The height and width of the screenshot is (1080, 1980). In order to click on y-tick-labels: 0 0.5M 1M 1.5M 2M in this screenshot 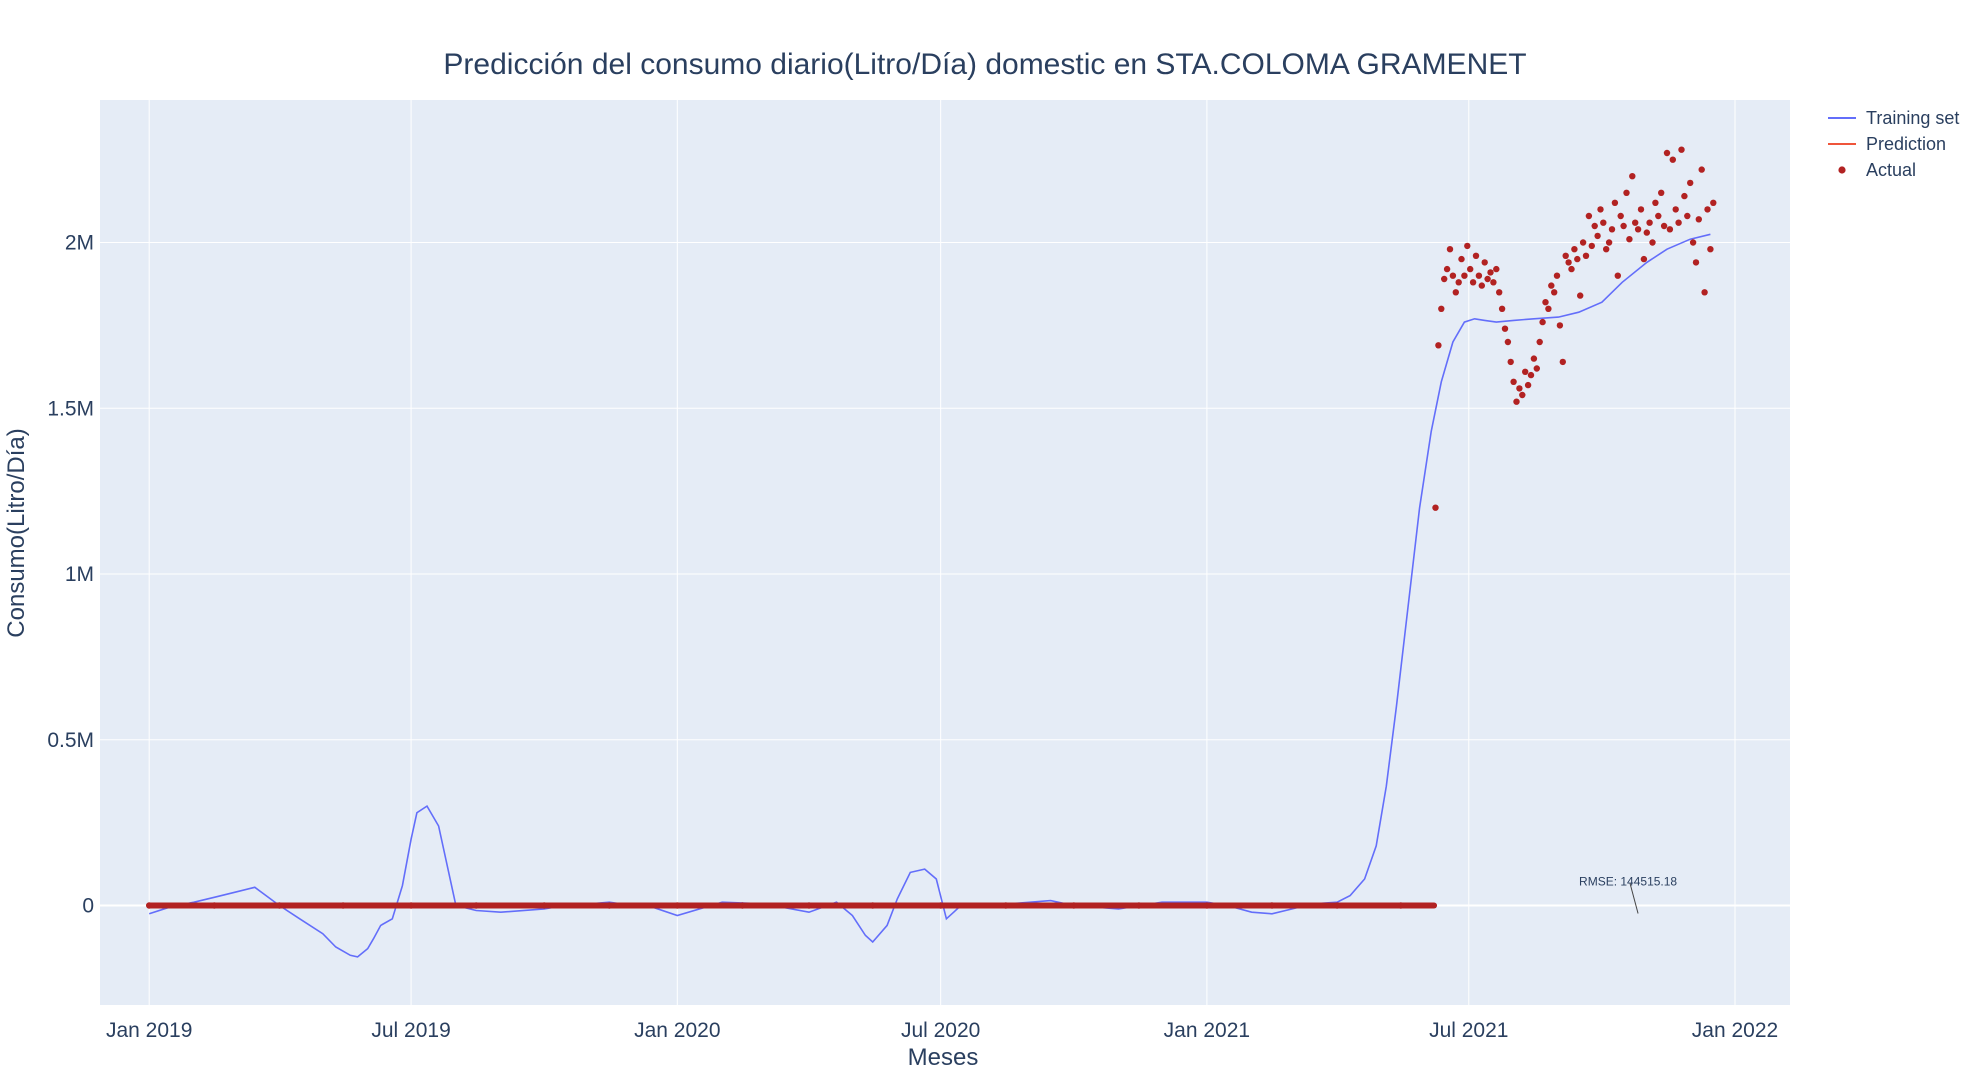, I will do `click(70, 575)`.